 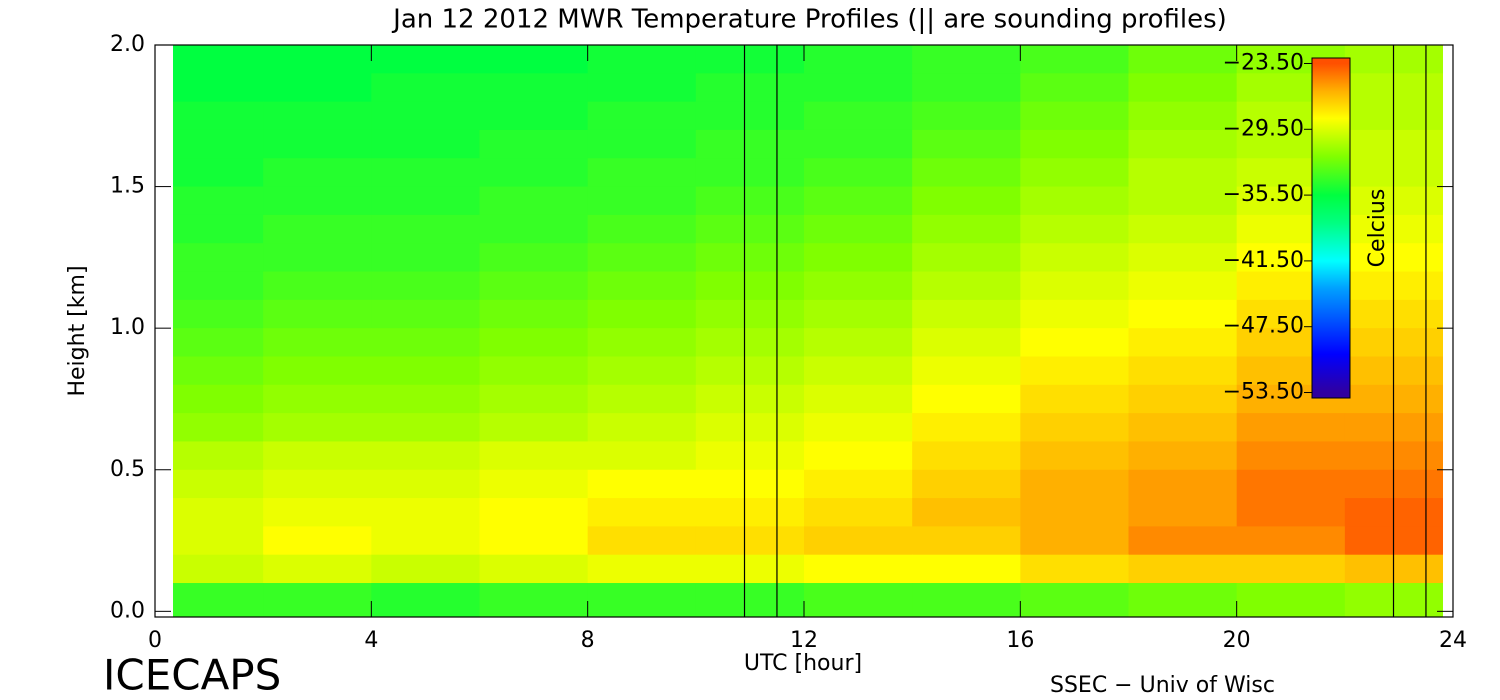 I want to click on y-axis-label: Height [km], so click(x=77, y=330).